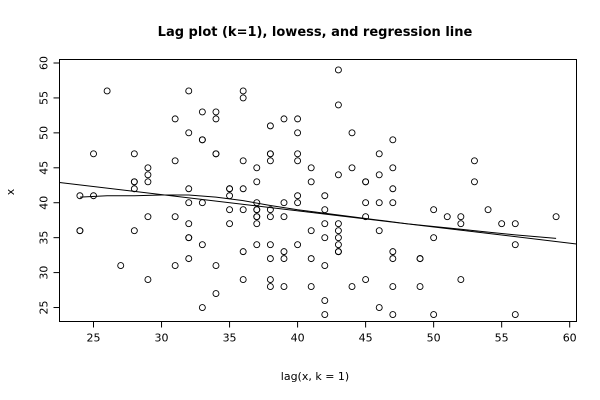  Describe the element at coordinates (44, 273) in the screenshot. I see `y-tick-label: 30` at that location.